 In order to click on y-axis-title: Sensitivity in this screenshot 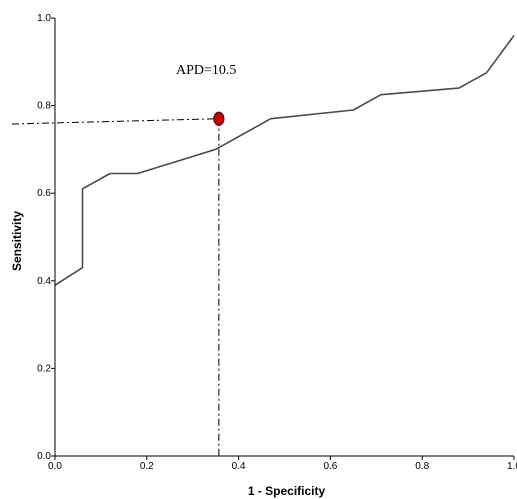, I will do `click(17, 241)`.